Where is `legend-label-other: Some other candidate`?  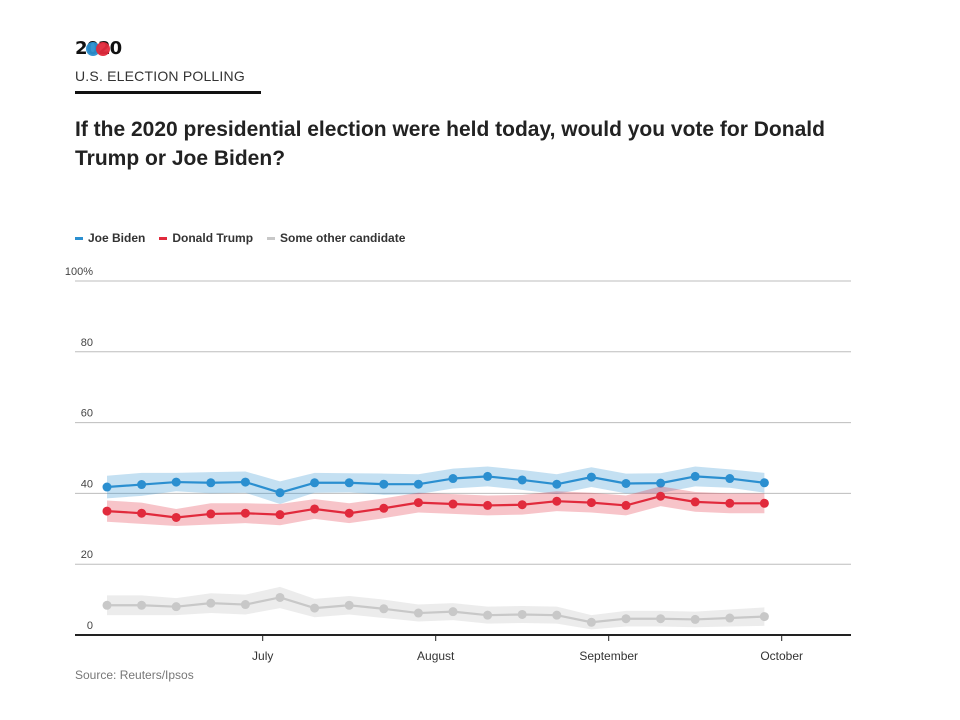
legend-label-other: Some other candidate is located at coordinates (343, 238).